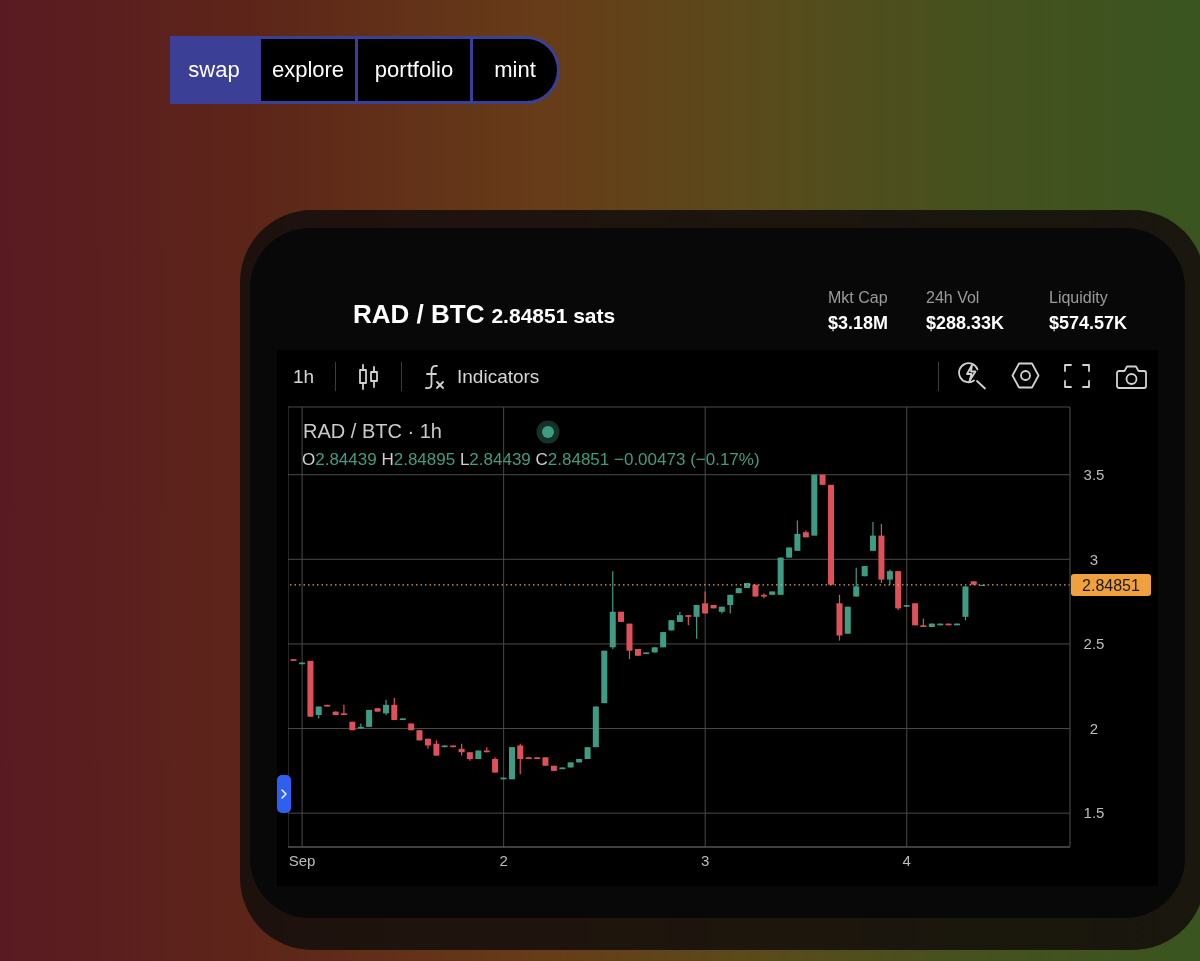 The height and width of the screenshot is (961, 1200). Describe the element at coordinates (1111, 585) in the screenshot. I see `ref-line-label: 2.84851` at that location.